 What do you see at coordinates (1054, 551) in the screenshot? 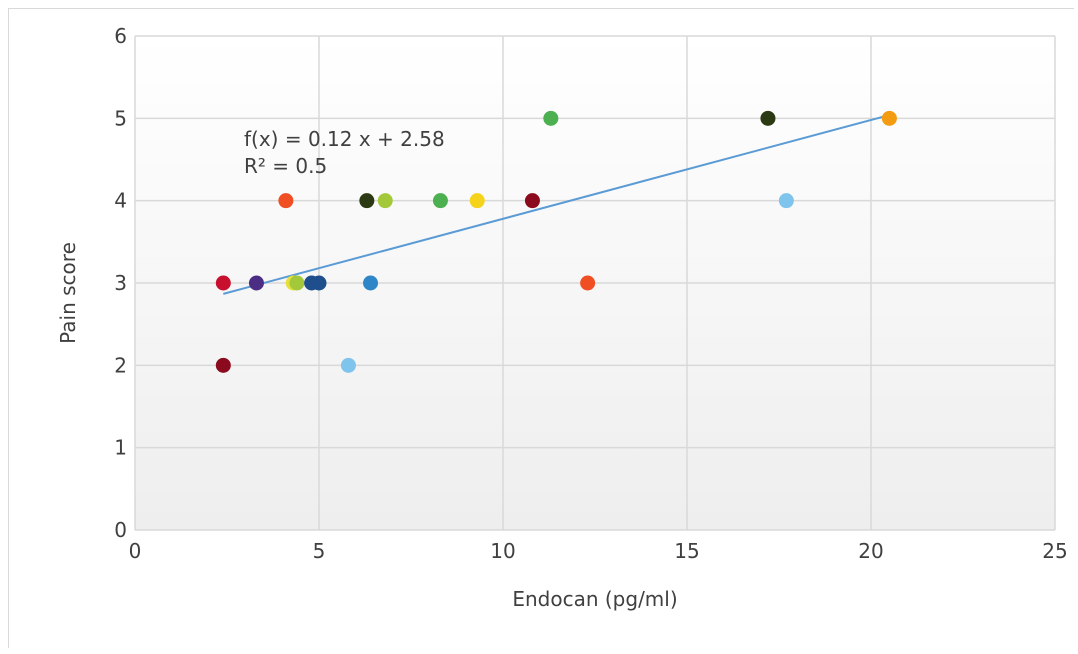
I see `x-tick-label: 25` at bounding box center [1054, 551].